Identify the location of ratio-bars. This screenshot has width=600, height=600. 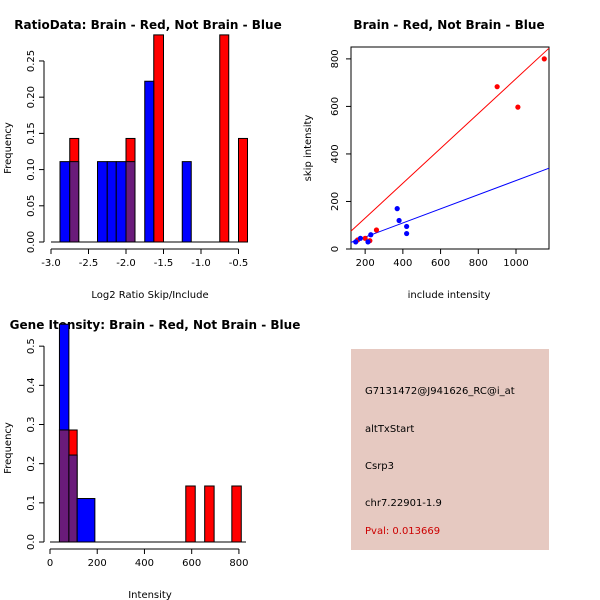
(149, 138).